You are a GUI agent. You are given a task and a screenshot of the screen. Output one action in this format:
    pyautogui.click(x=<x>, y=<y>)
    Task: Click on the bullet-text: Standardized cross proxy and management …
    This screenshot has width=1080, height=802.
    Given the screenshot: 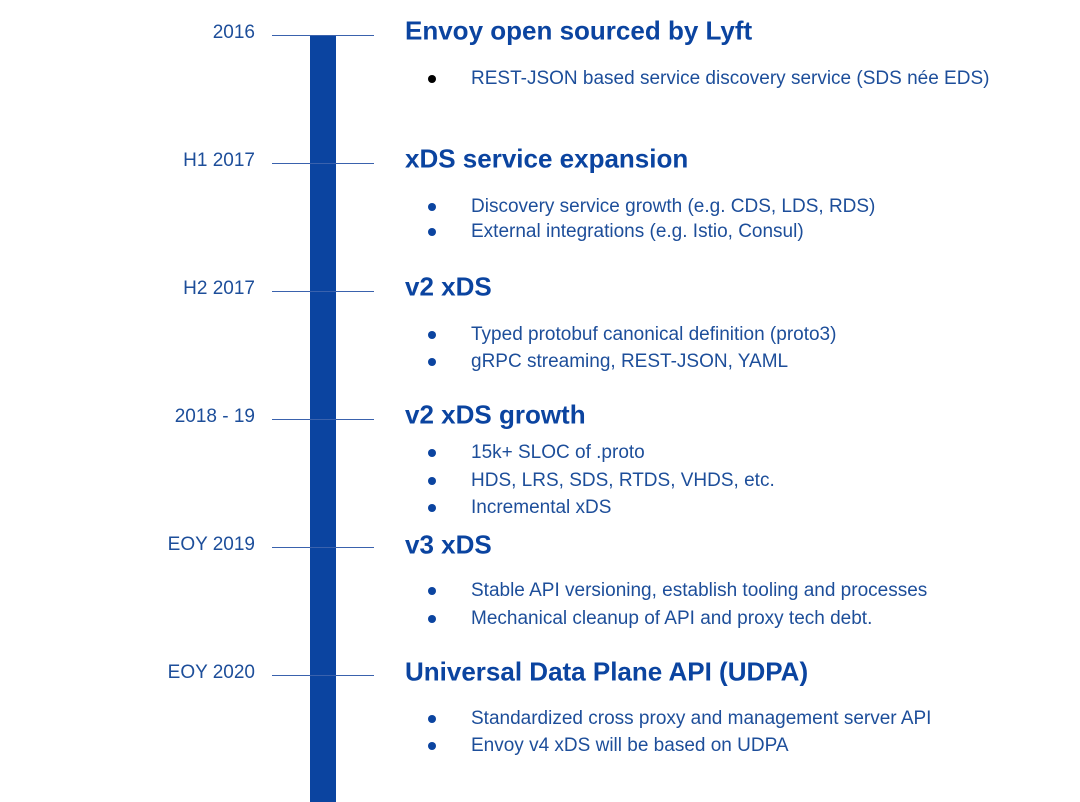 What is the action you would take?
    pyautogui.click(x=701, y=718)
    